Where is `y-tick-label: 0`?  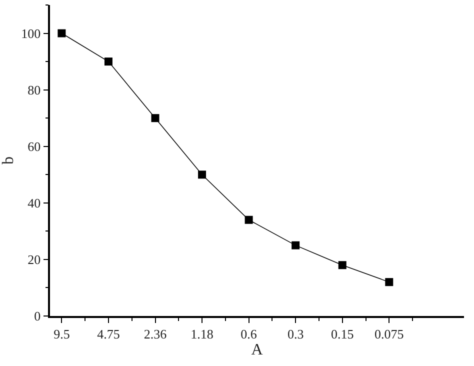
y-tick-label: 0 is located at coordinates (37, 316).